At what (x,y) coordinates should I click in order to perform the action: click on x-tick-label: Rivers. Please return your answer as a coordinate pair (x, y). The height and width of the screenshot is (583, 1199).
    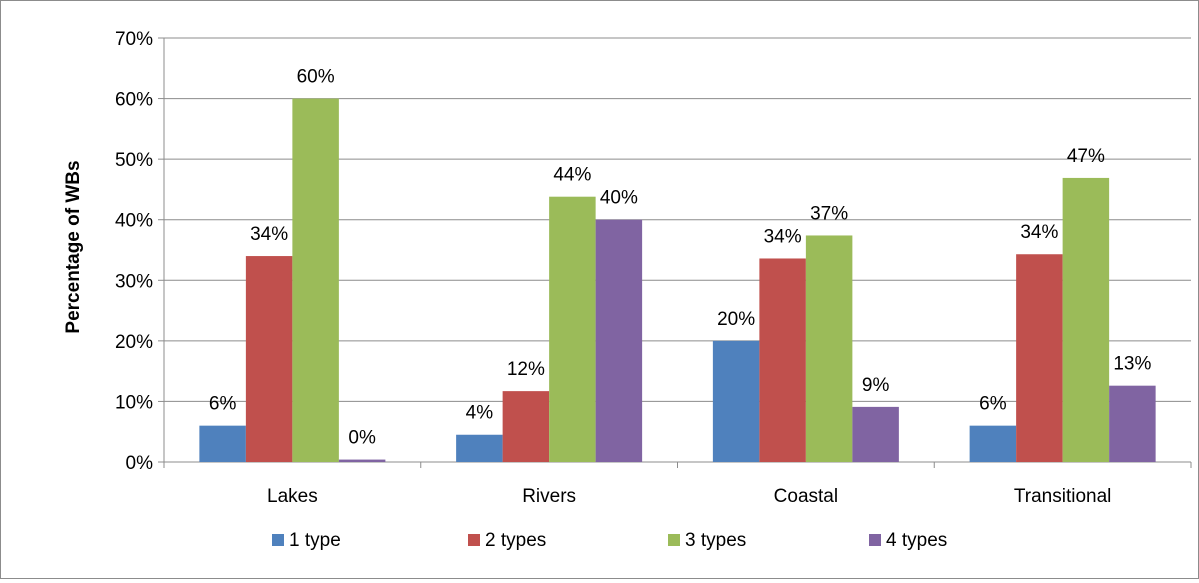
    Looking at the image, I should click on (549, 496).